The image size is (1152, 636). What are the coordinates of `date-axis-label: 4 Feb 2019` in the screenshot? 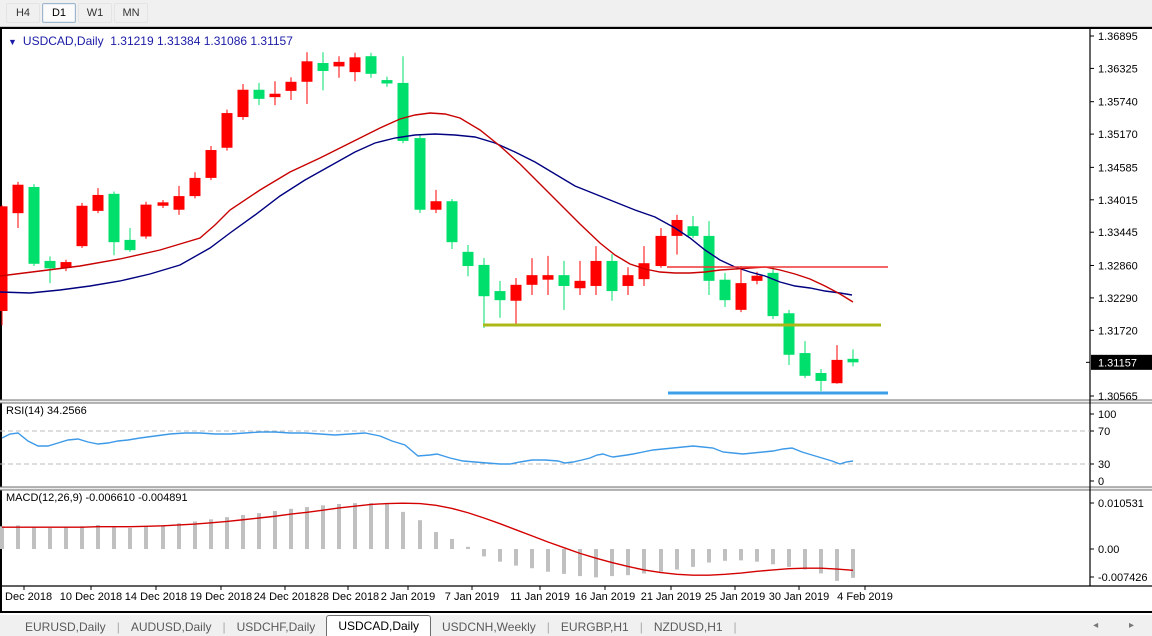 It's located at (865, 597).